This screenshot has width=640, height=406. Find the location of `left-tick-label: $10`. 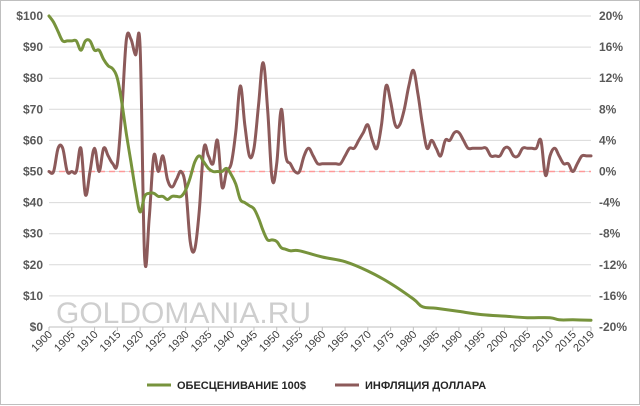

left-tick-label: $10 is located at coordinates (33, 296).